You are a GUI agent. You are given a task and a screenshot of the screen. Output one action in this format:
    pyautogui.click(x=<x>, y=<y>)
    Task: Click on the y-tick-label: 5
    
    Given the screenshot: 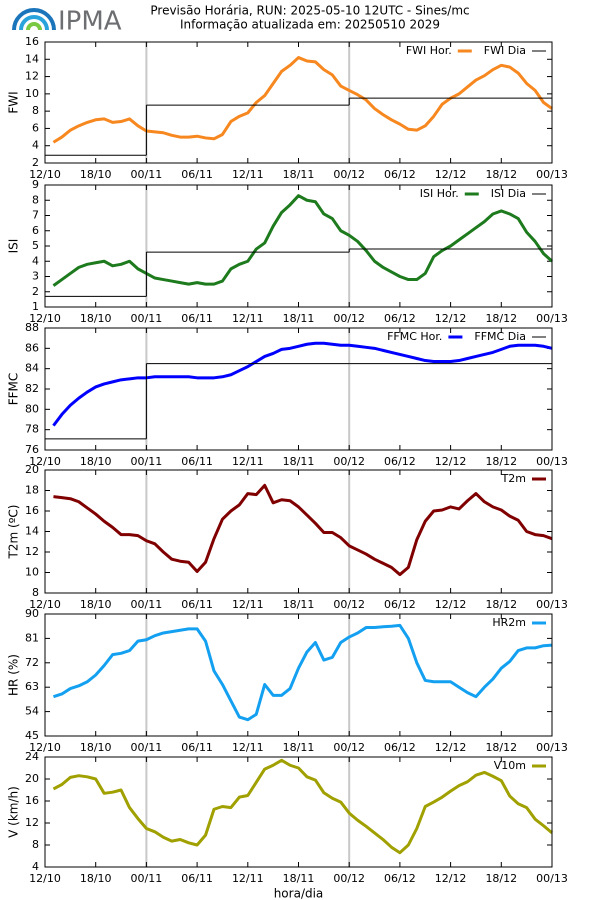 What is the action you would take?
    pyautogui.click(x=35, y=245)
    